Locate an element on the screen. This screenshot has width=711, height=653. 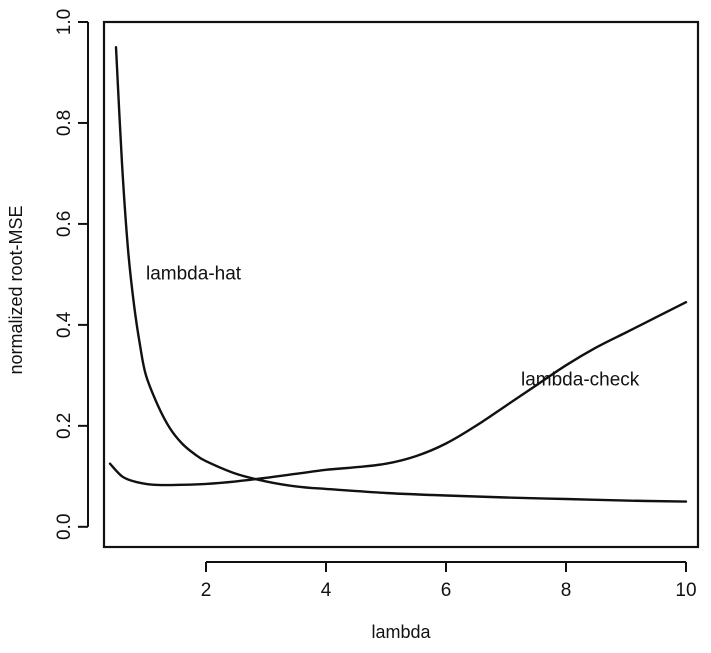
y-tick-label: 1.0 is located at coordinates (64, 22).